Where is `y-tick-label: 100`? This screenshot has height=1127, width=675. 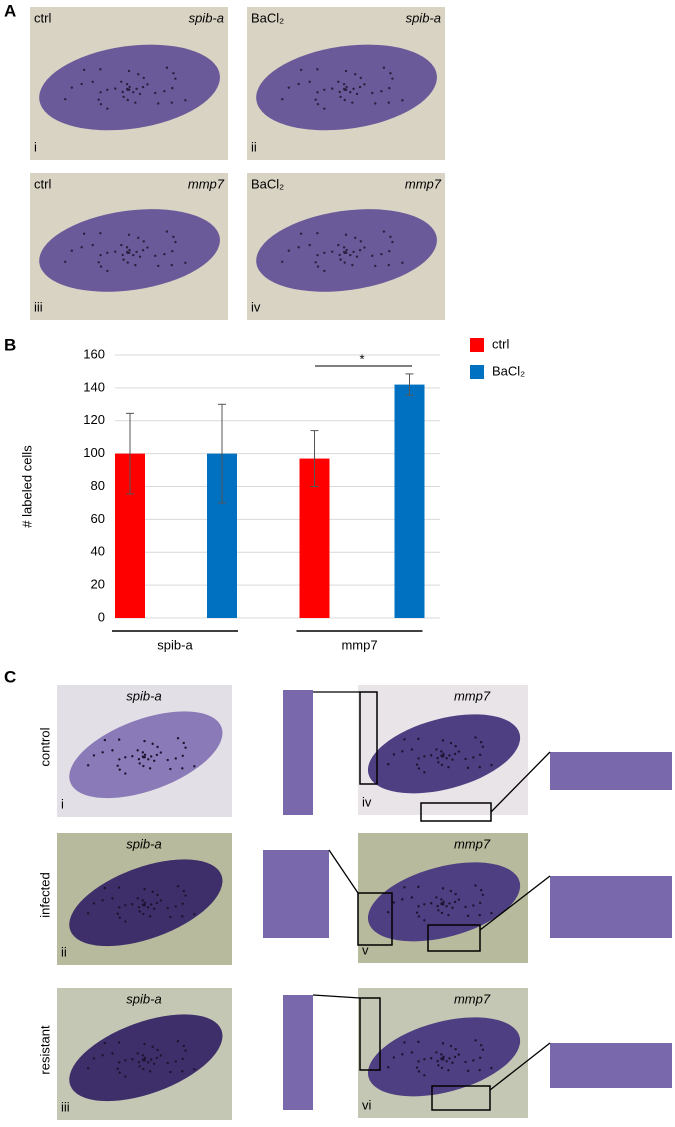
y-tick-label: 100 is located at coordinates (94, 452).